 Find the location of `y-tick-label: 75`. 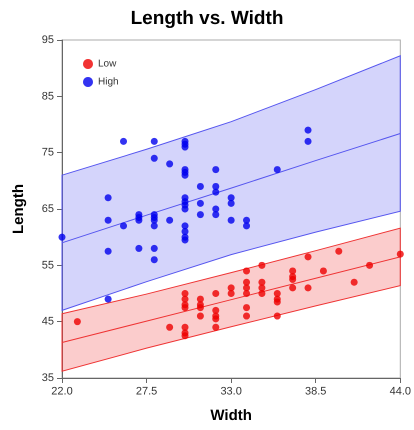

y-tick-label: 75 is located at coordinates (48, 152).